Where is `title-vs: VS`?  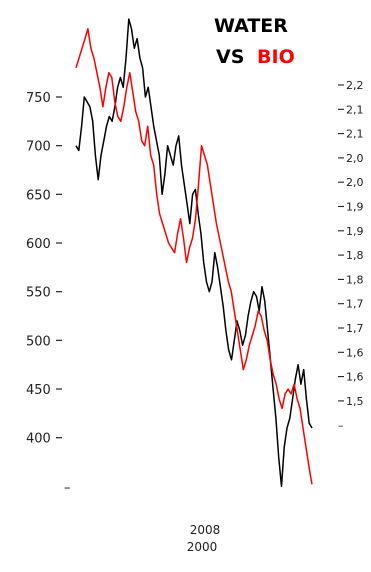
title-vs: VS is located at coordinates (230, 57).